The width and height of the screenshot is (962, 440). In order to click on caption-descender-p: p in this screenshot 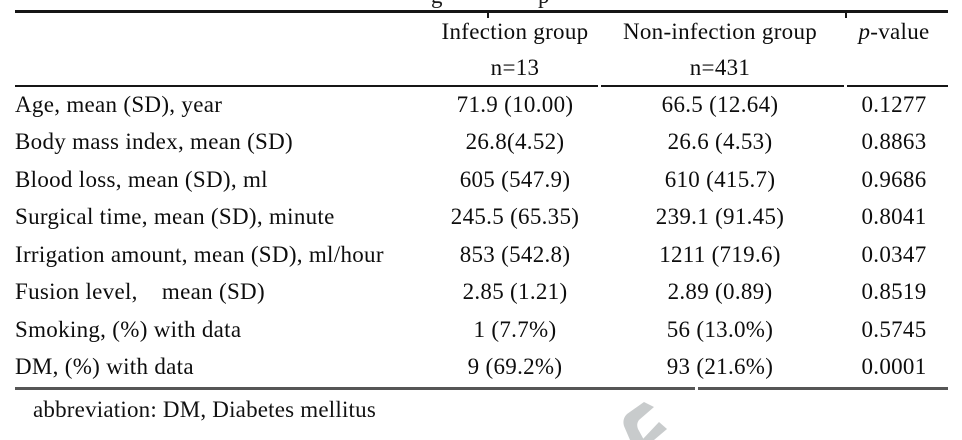, I will do `click(544, 4)`.